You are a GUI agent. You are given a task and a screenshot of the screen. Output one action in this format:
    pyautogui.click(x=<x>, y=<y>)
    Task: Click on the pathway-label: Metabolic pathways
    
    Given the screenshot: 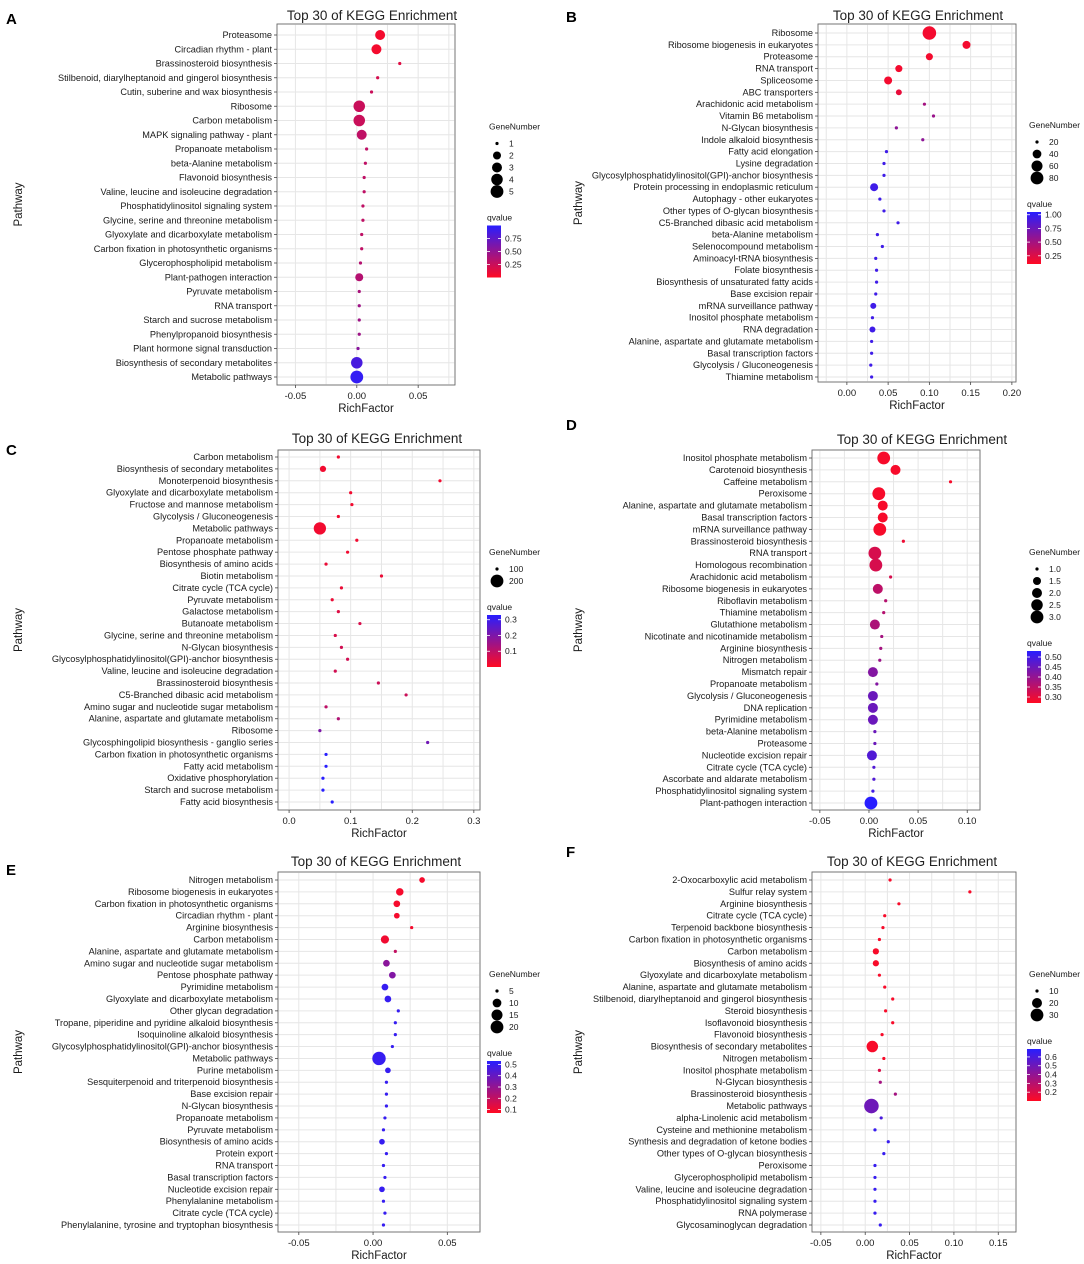 What is the action you would take?
    pyautogui.click(x=232, y=528)
    